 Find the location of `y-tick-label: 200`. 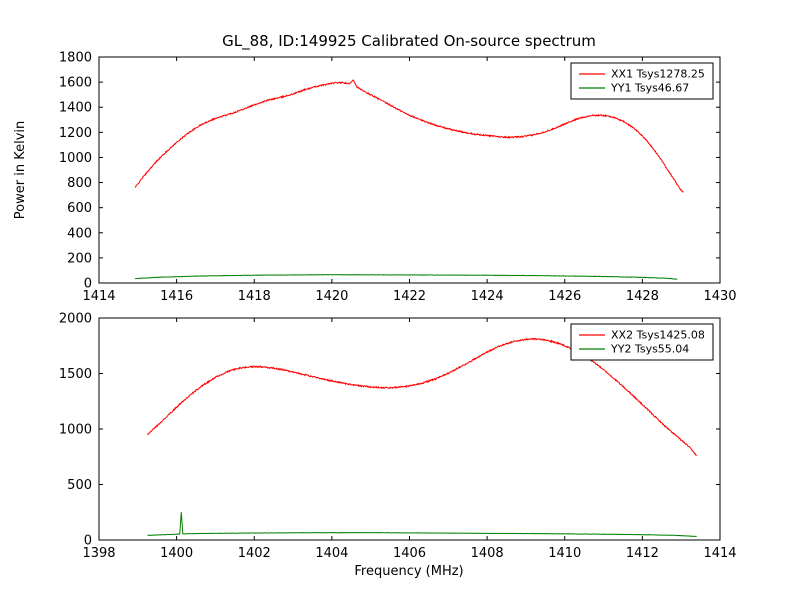

y-tick-label: 200 is located at coordinates (79, 258).